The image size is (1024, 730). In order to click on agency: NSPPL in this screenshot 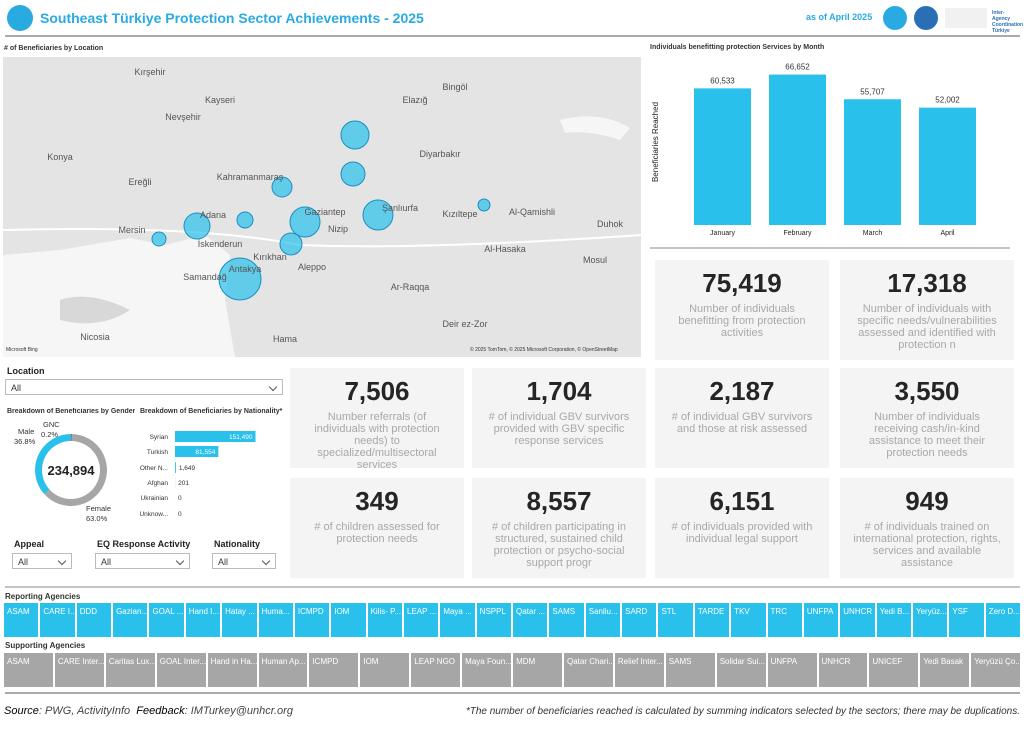, I will do `click(494, 620)`.